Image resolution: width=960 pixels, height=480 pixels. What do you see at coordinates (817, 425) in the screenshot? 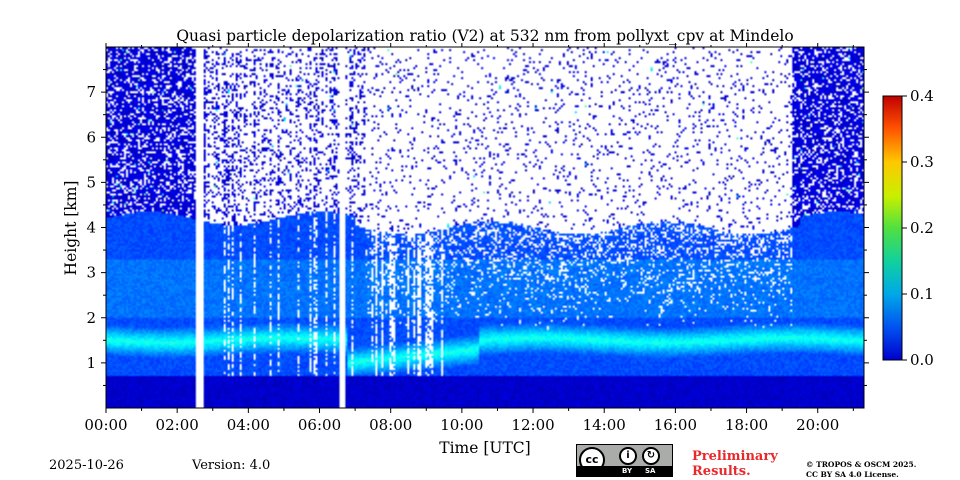
I see `x-tick-label: 20:00` at bounding box center [817, 425].